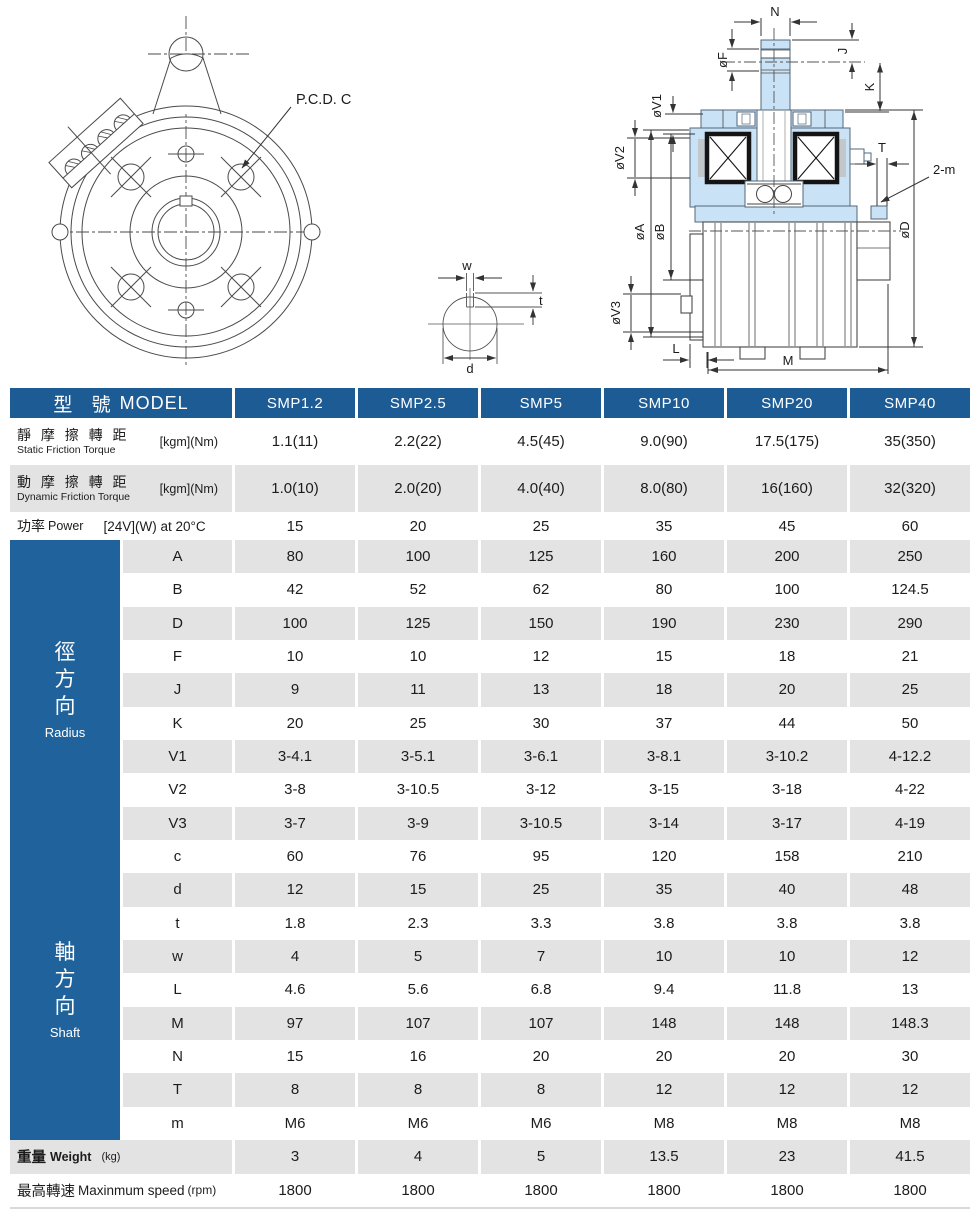  I want to click on row-label-en: Static Friction Torque, so click(66, 450).